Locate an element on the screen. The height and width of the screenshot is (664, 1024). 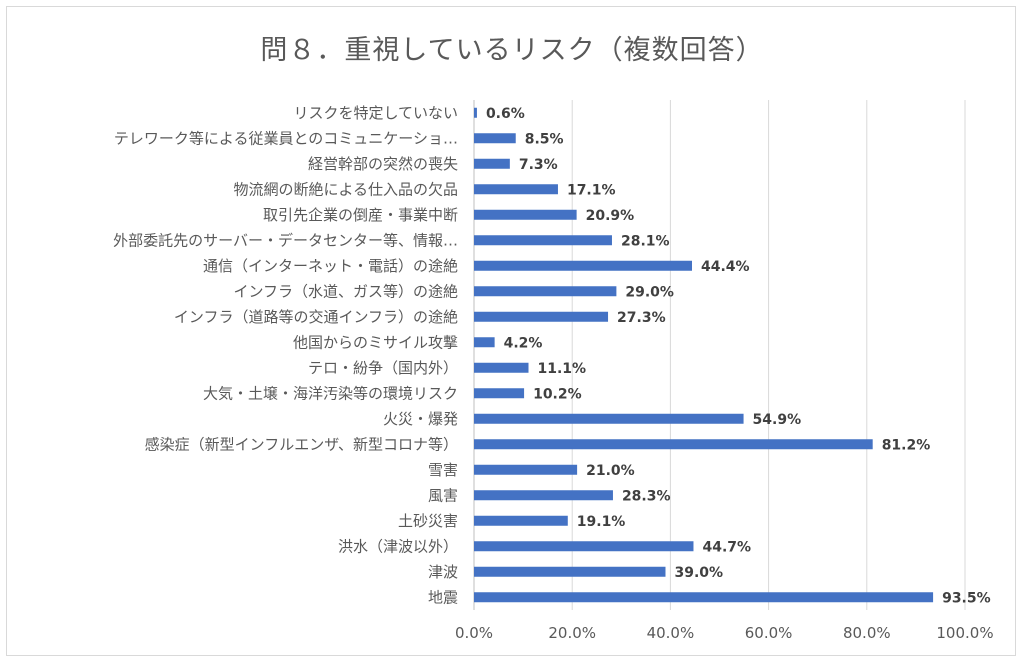
x-tick-label: 40.0% is located at coordinates (671, 633).